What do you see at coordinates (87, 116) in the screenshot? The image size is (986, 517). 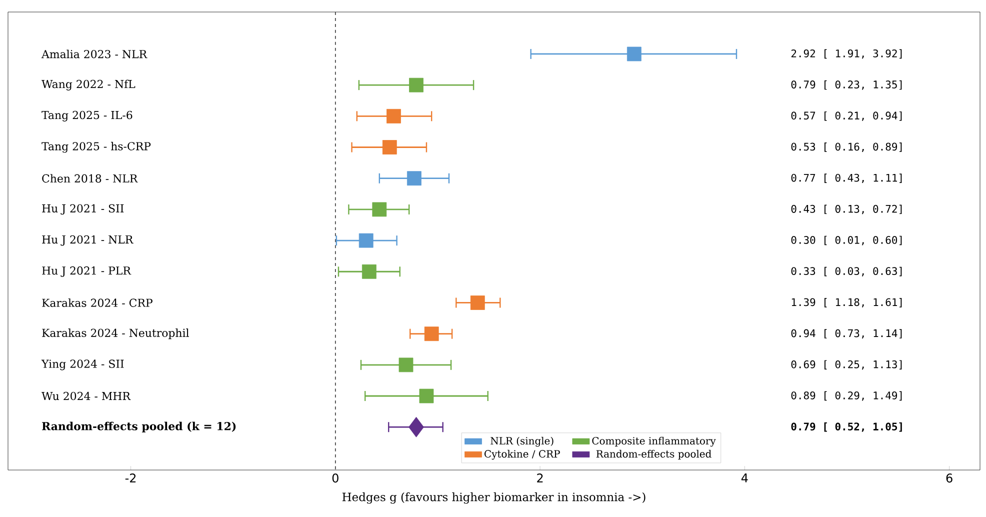 I see `y-tick-label: Tang 2025 - IL-6` at bounding box center [87, 116].